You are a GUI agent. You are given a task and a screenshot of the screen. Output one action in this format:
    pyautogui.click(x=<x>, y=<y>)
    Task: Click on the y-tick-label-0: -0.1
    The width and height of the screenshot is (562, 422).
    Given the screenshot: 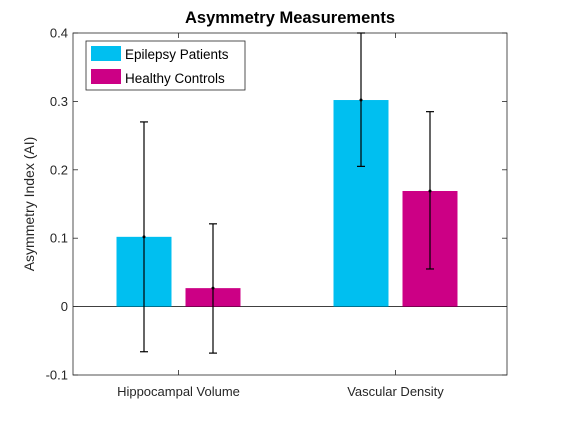 What is the action you would take?
    pyautogui.click(x=57, y=375)
    